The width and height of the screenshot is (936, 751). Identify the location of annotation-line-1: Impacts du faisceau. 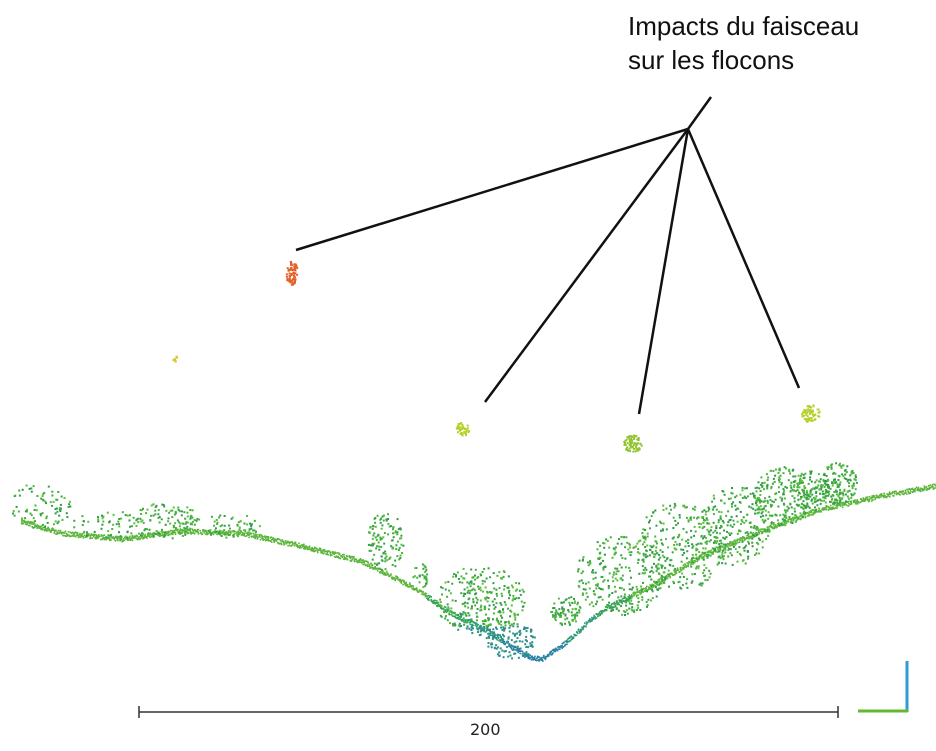
(744, 26).